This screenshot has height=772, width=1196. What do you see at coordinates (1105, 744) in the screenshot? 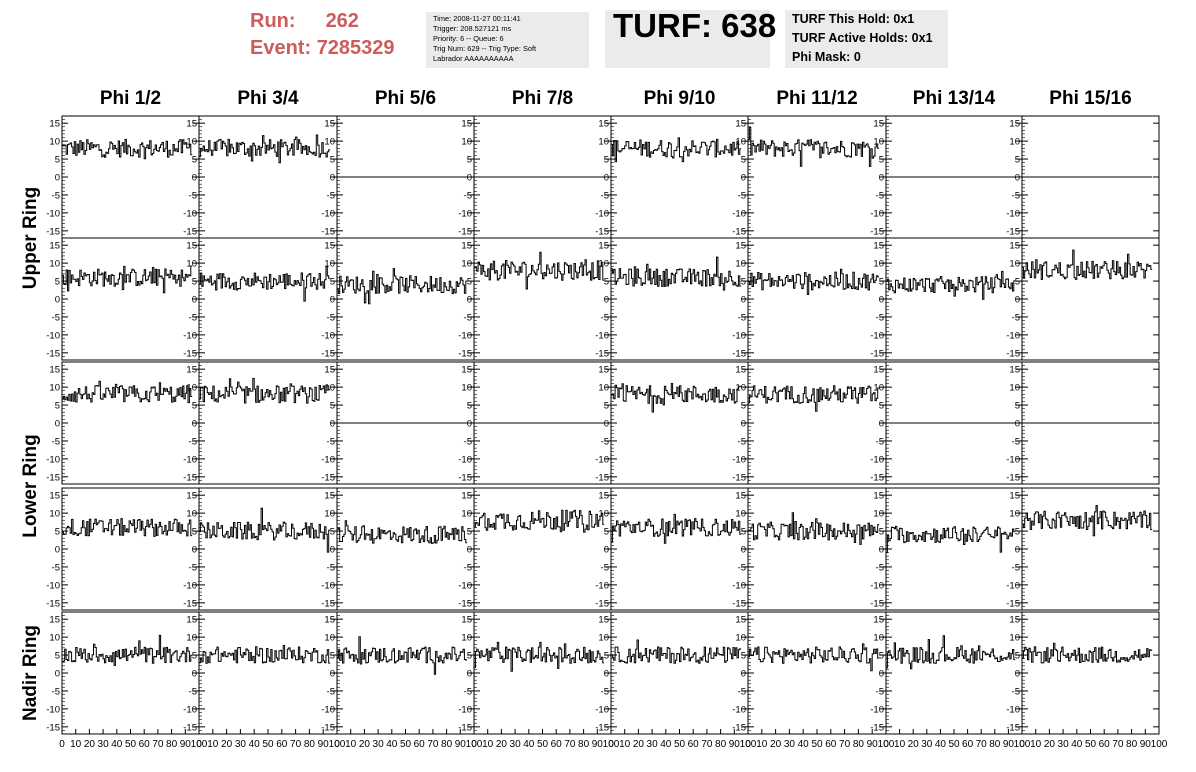
I see `x-tick-label: 60` at bounding box center [1105, 744].